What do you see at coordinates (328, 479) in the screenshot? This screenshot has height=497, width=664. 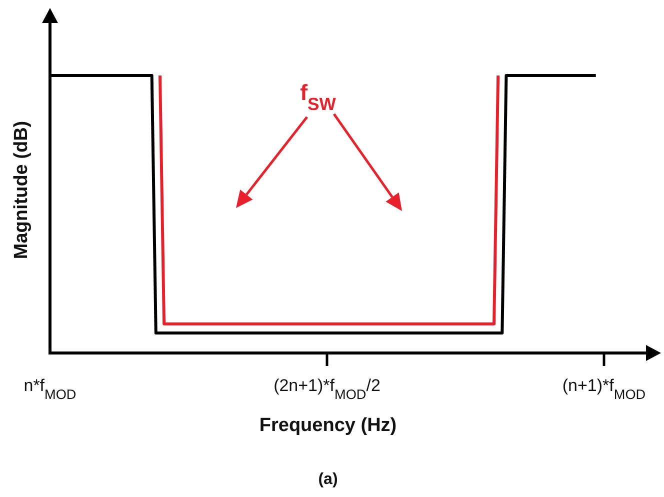 I see `text: (a)` at bounding box center [328, 479].